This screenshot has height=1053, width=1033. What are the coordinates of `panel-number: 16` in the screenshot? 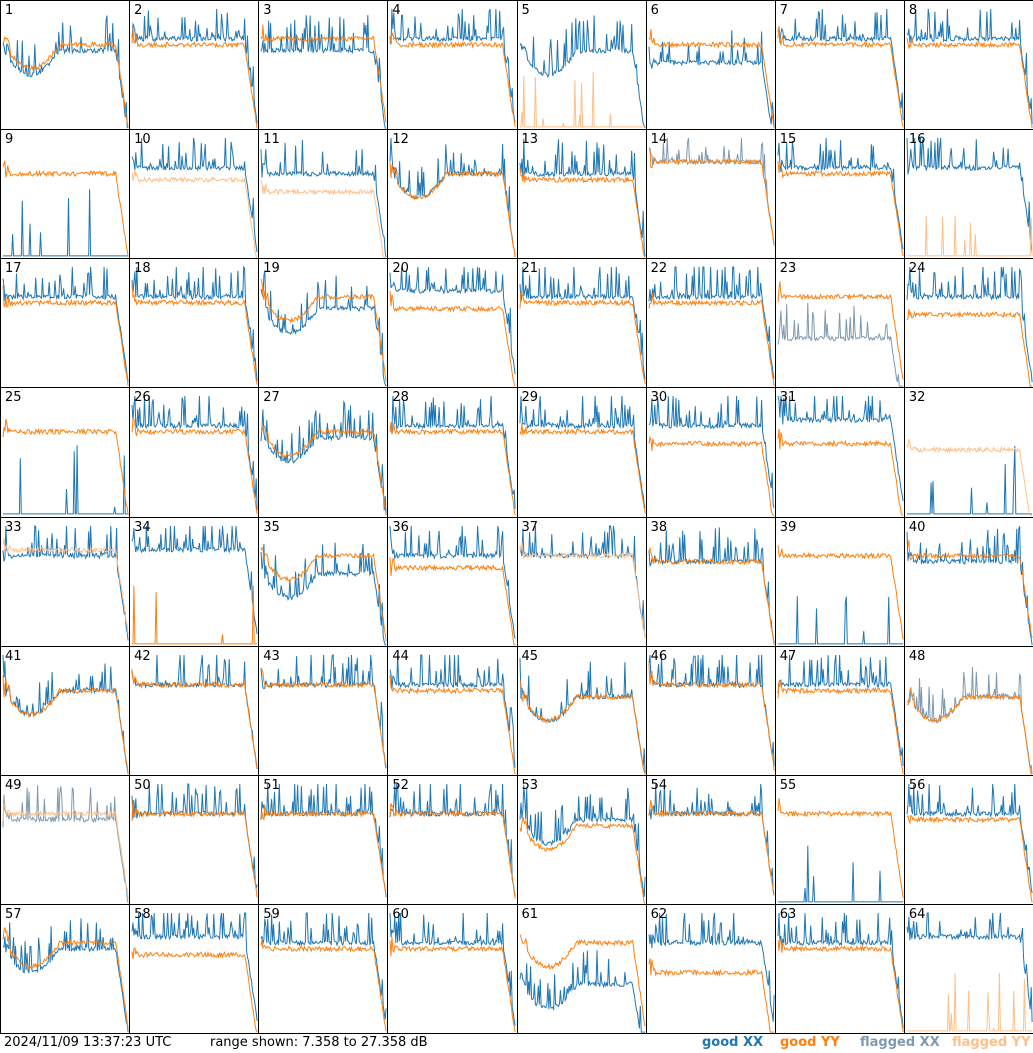 It's located at (917, 140).